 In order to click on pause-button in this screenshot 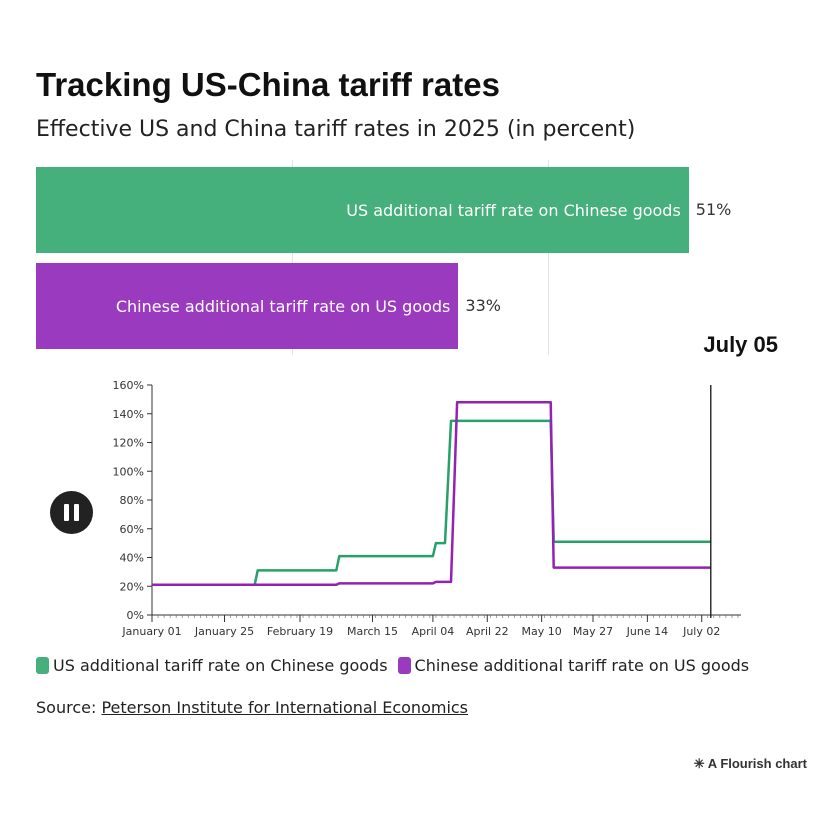, I will do `click(71, 512)`.